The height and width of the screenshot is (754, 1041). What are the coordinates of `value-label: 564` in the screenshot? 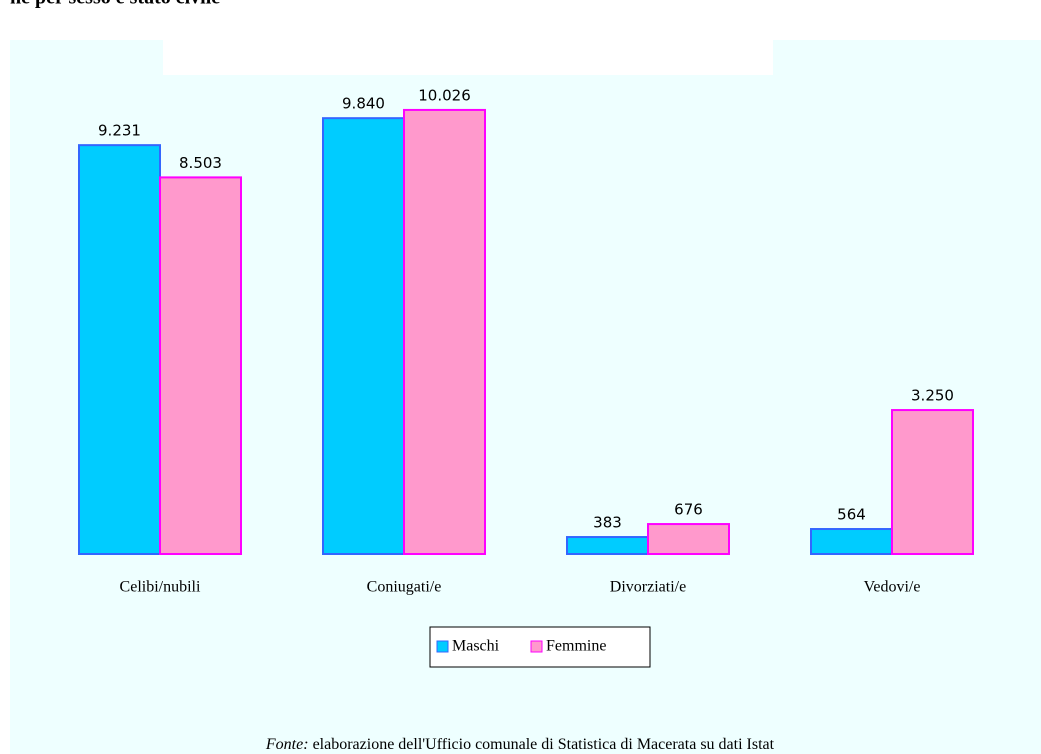 It's located at (851, 515).